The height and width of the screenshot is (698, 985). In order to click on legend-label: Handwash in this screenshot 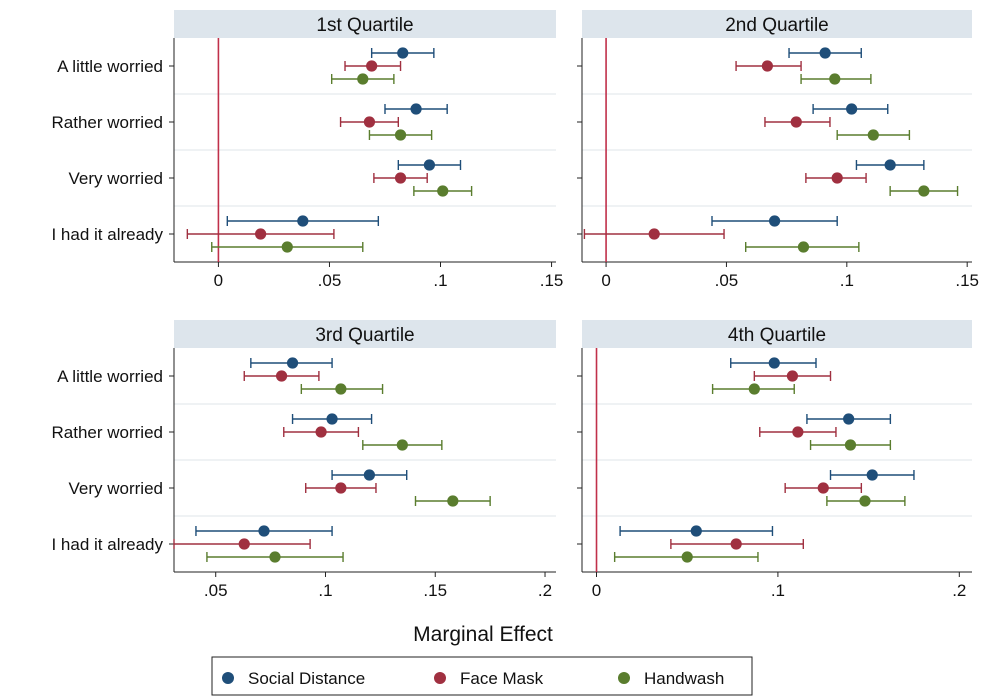, I will do `click(684, 678)`.